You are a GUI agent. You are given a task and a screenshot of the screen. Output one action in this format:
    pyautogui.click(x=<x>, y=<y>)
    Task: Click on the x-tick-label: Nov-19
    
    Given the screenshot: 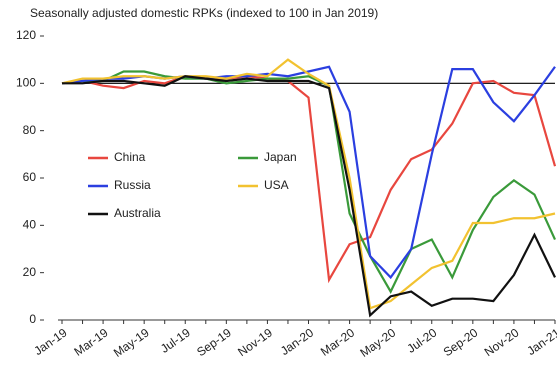 What is the action you would take?
    pyautogui.click(x=255, y=342)
    